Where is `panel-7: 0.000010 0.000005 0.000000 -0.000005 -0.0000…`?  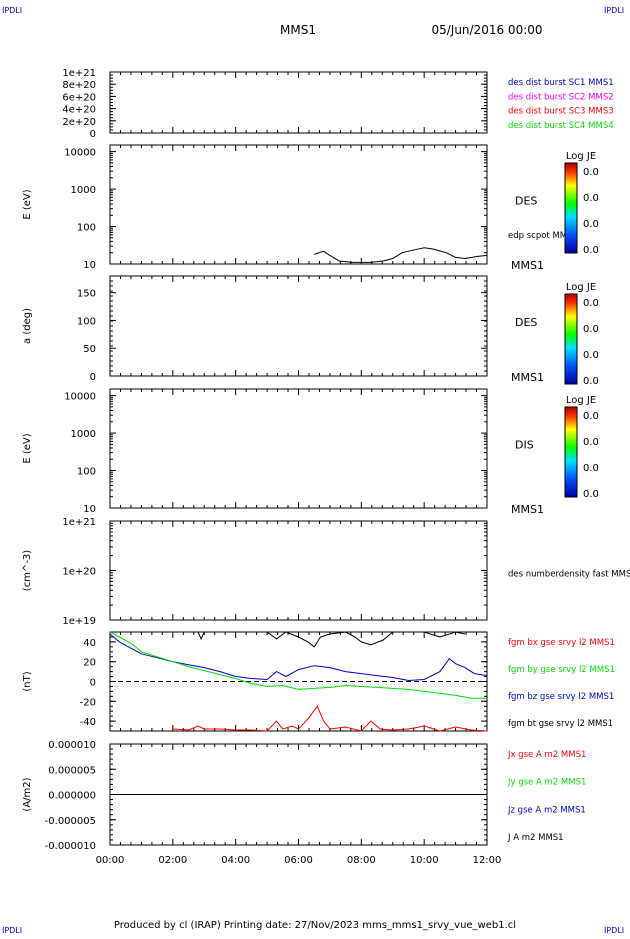 panel-7: 0.000010 0.000005 0.000000 -0.000005 -0.0000… is located at coordinates (304, 803).